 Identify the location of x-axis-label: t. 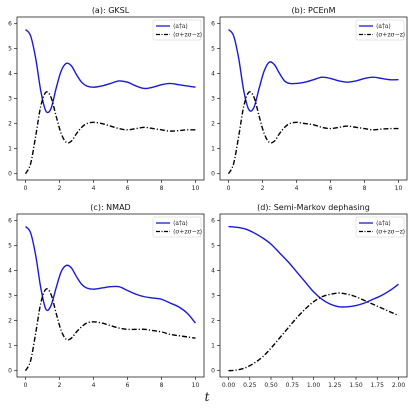
(207, 397).